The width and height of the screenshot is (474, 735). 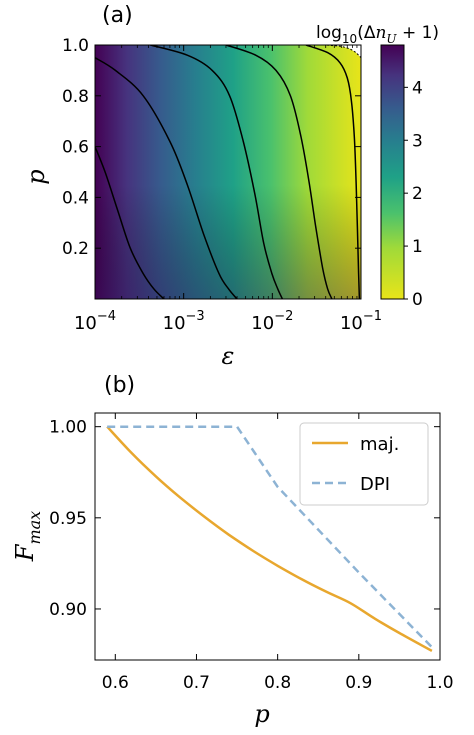 I want to click on x-tick-label: 0.9, so click(x=358, y=683).